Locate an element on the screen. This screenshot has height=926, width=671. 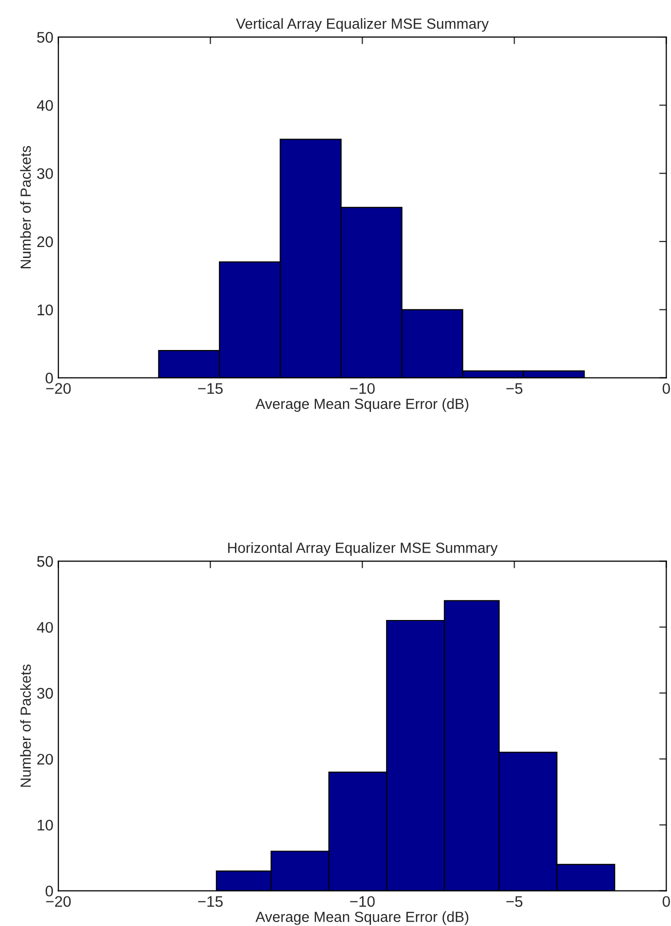
chart-title: Horizontal Array Equalizer MSE Summary is located at coordinates (363, 549).